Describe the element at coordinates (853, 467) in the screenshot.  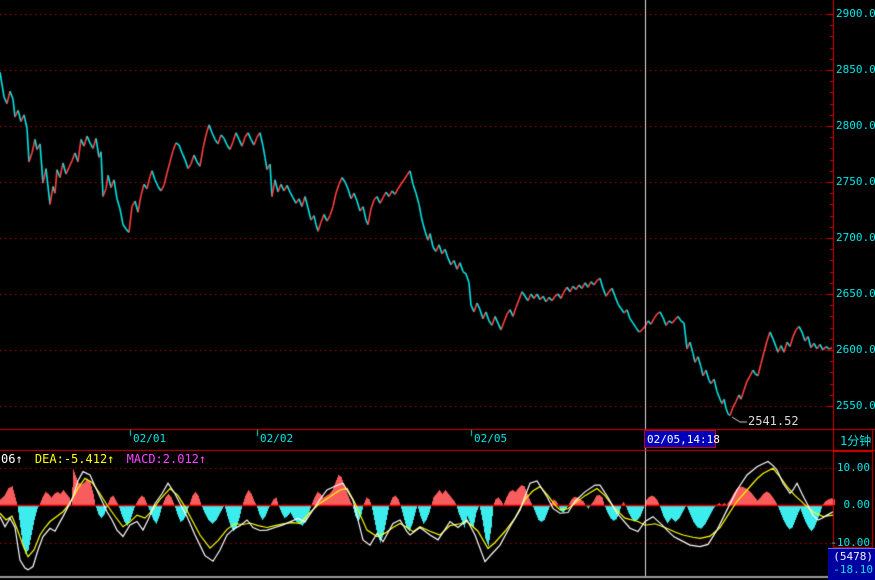
I see `macd-axis-label: 10.00` at that location.